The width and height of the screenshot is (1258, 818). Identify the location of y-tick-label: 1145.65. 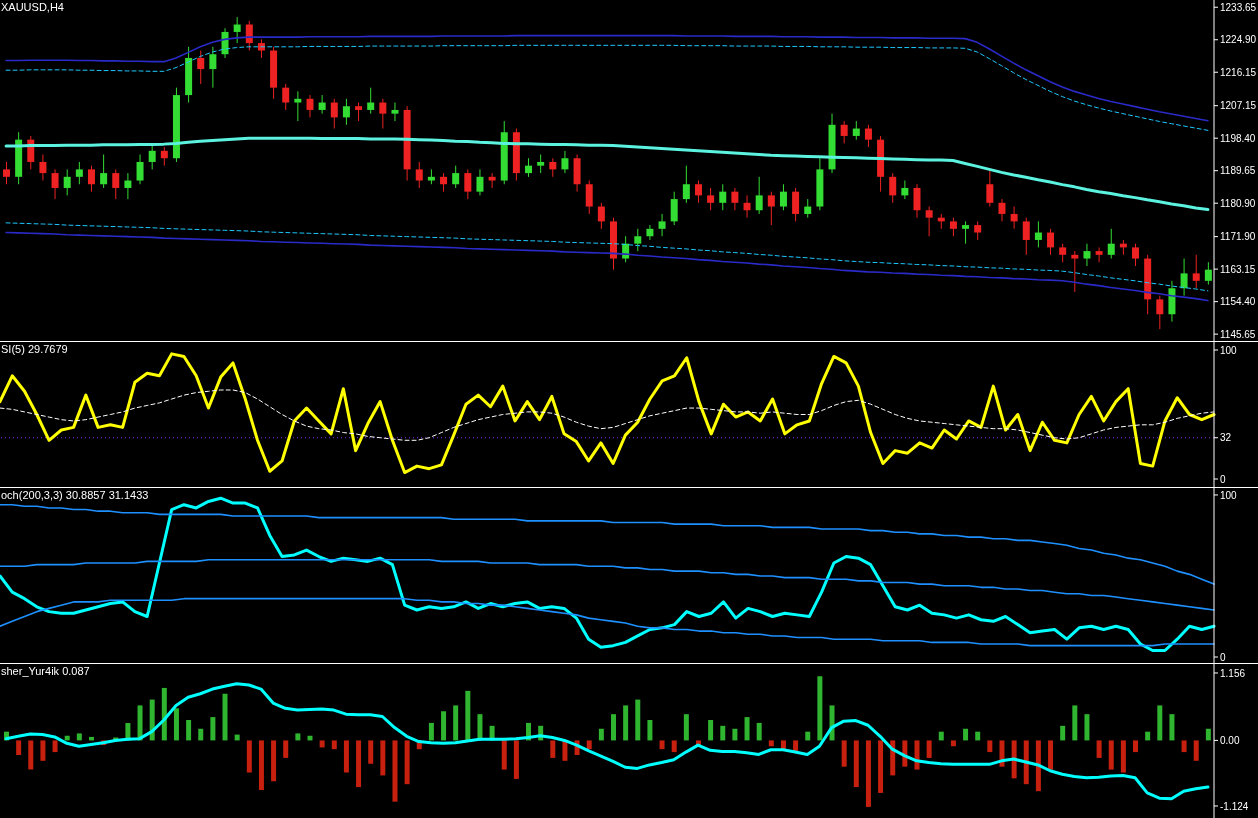
(1238, 334).